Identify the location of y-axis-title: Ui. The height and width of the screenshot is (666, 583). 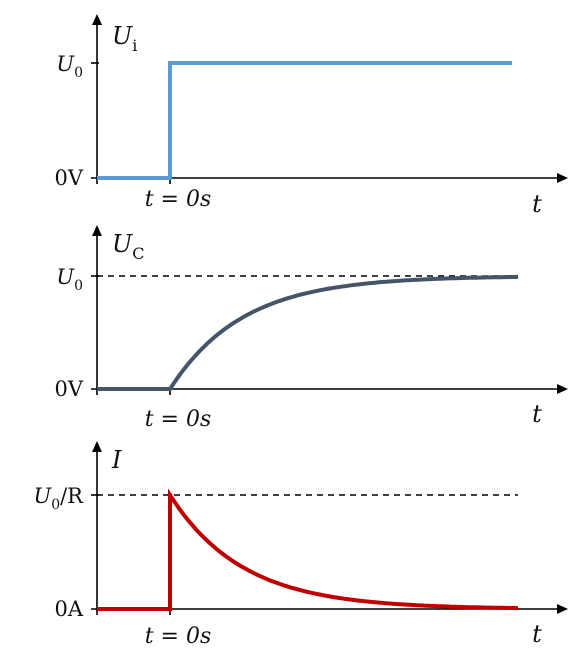
(124, 38).